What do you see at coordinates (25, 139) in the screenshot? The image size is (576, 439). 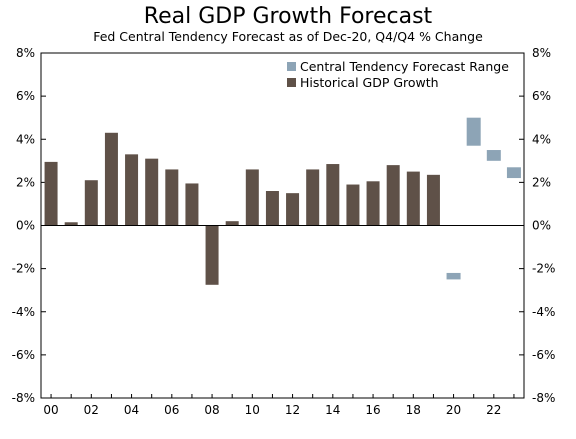 I see `y-tick-label-left: 4%` at bounding box center [25, 139].